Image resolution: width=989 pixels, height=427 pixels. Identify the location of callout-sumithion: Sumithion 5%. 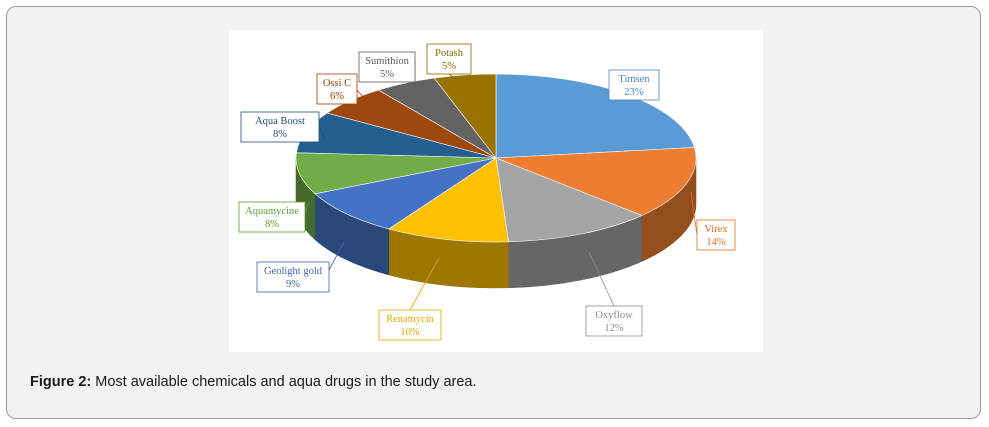
(387, 70).